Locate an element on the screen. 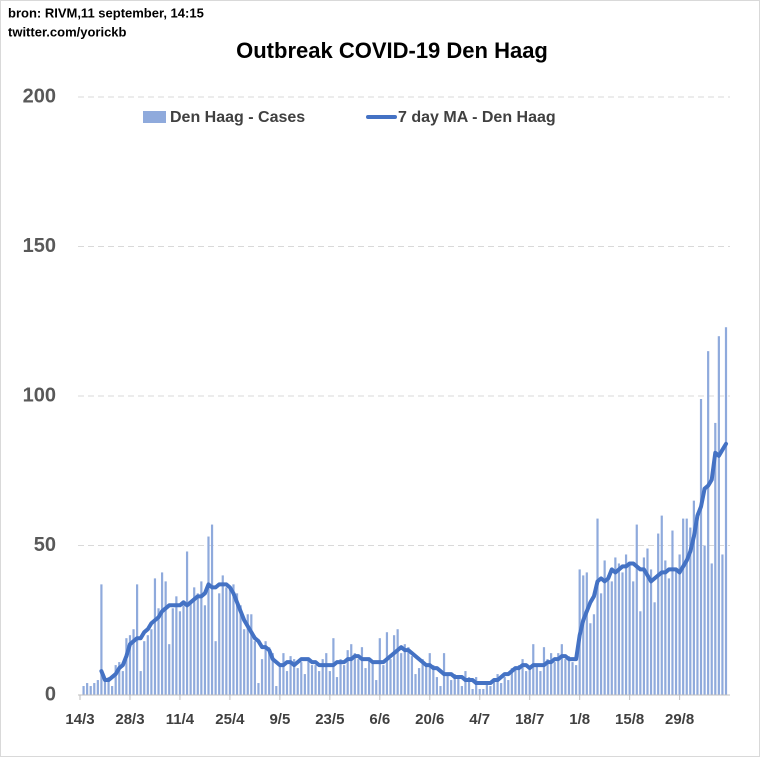 This screenshot has height=757, width=760. x-tick-label: 6/6 is located at coordinates (379, 719).